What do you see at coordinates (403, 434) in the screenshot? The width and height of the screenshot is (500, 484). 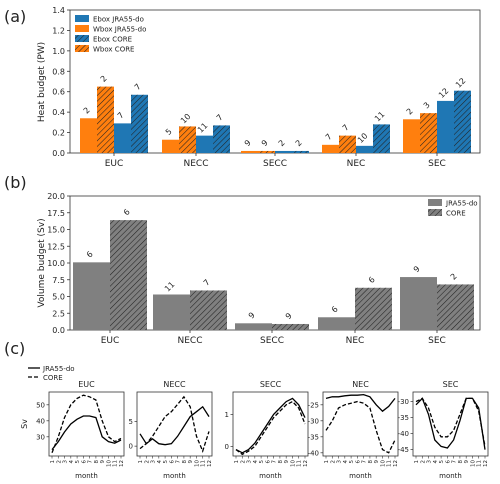 I see `y-tick-label-c: -40` at bounding box center [403, 434].